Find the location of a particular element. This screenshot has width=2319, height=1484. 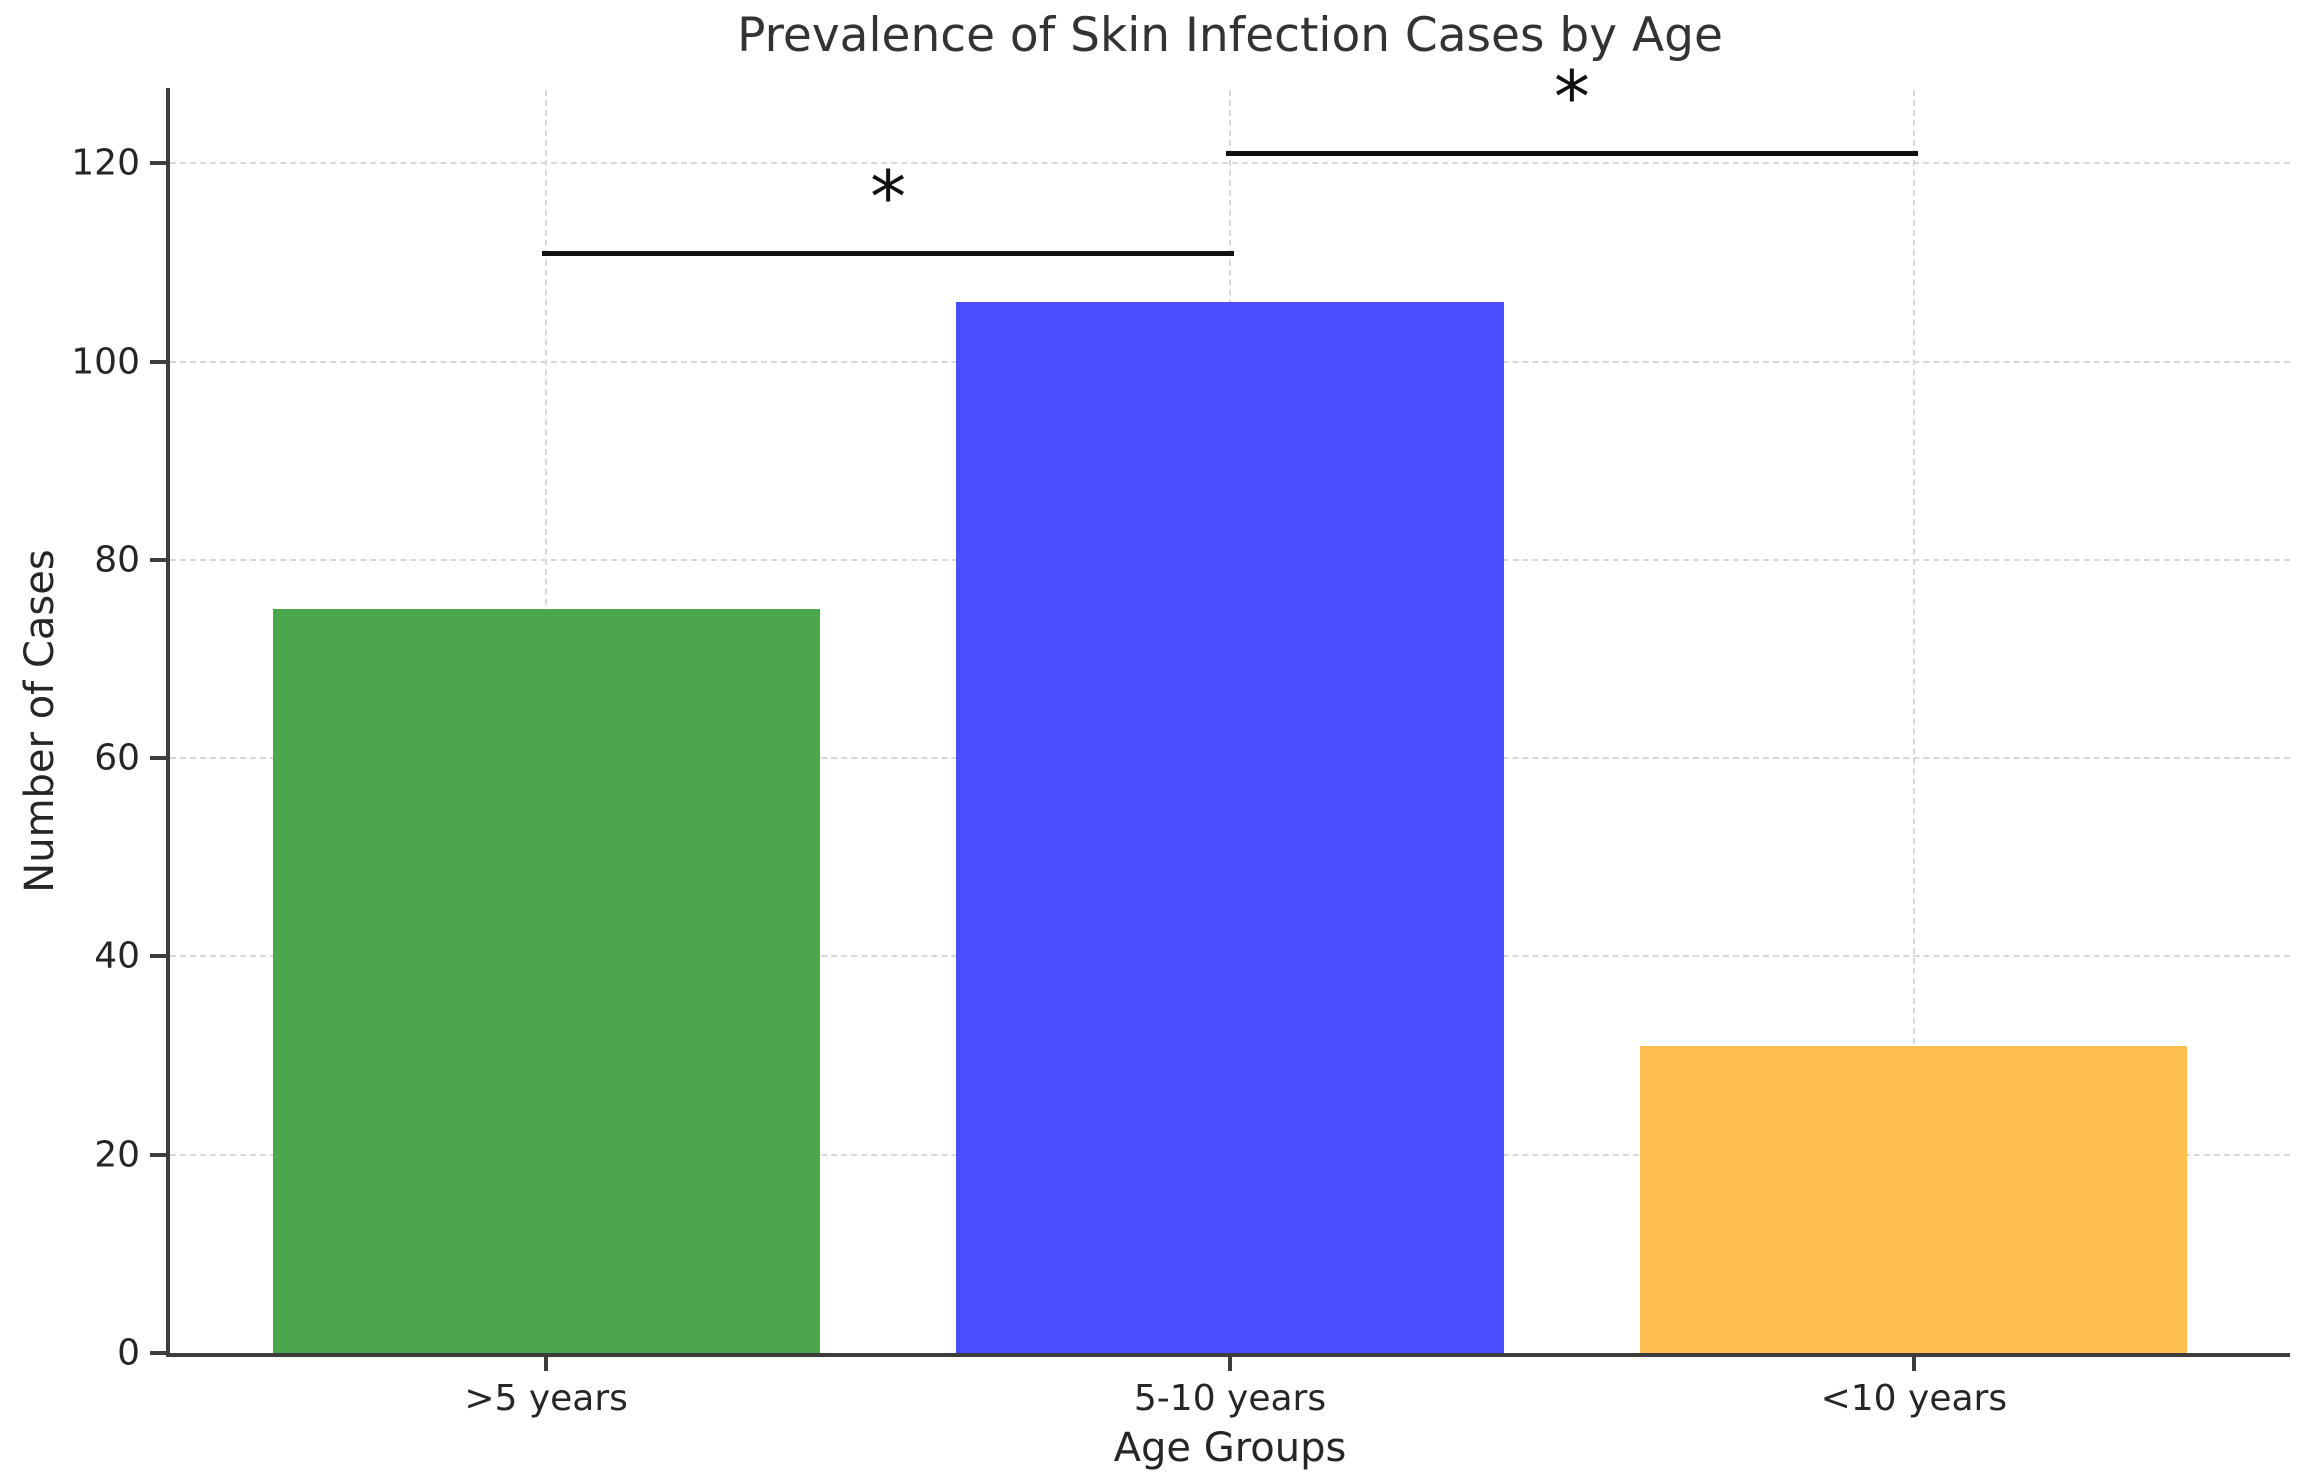

y-tick-label: 0 is located at coordinates (128, 1353).